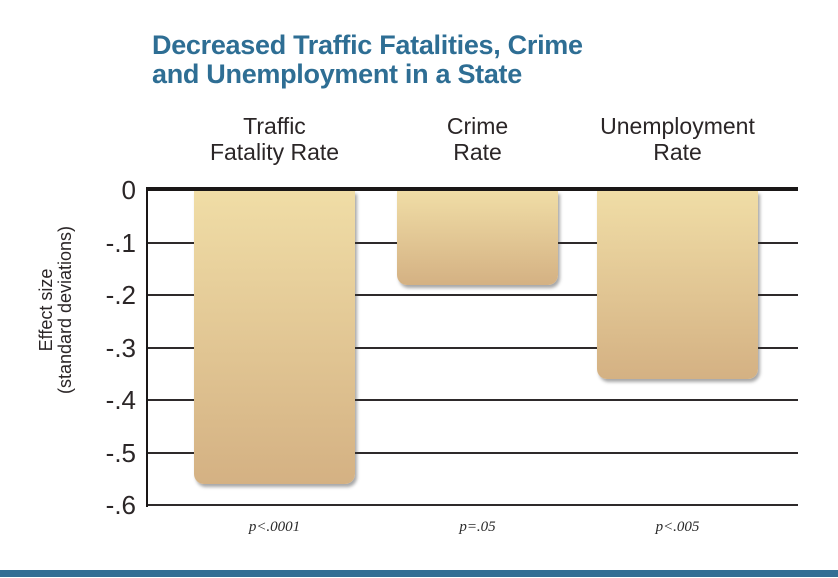 The image size is (838, 578). What do you see at coordinates (120, 505) in the screenshot?
I see `y-tick-label--.6: -.6` at bounding box center [120, 505].